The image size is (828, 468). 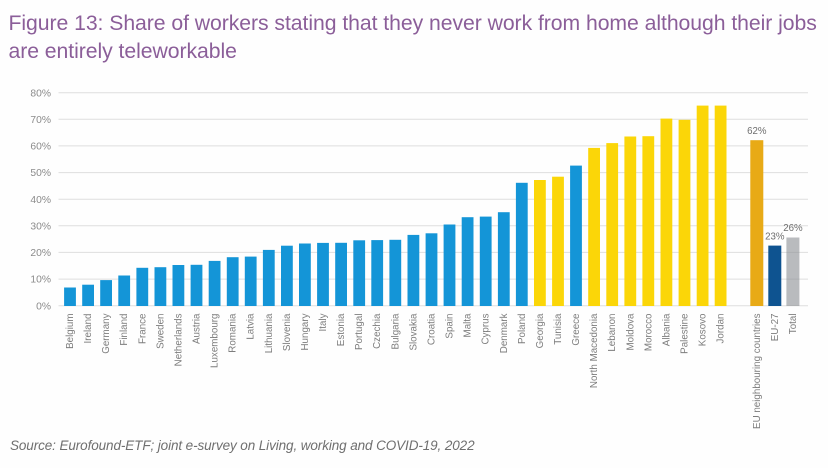 I want to click on svg-text: Kosovo, so click(x=703, y=329).